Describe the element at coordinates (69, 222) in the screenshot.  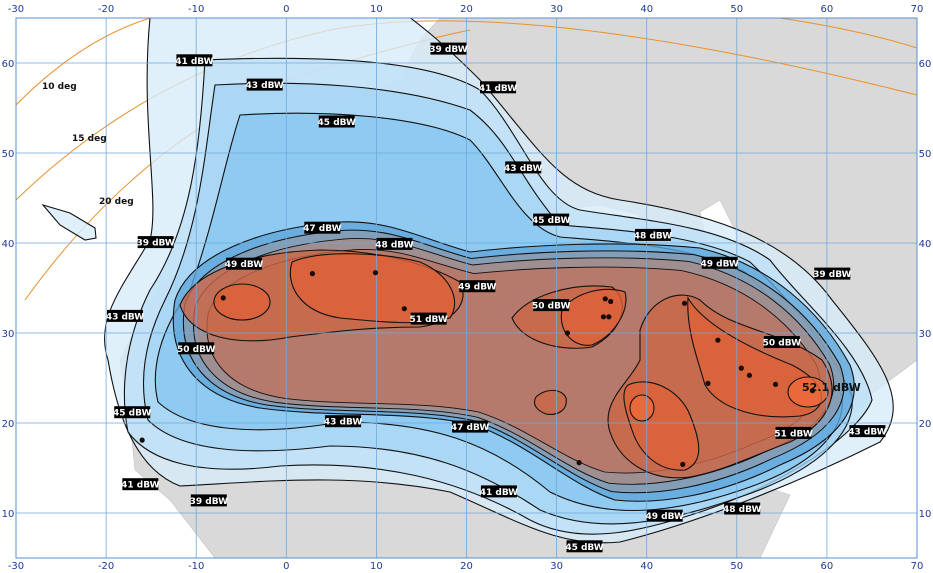
I see `contour-39-island` at that location.